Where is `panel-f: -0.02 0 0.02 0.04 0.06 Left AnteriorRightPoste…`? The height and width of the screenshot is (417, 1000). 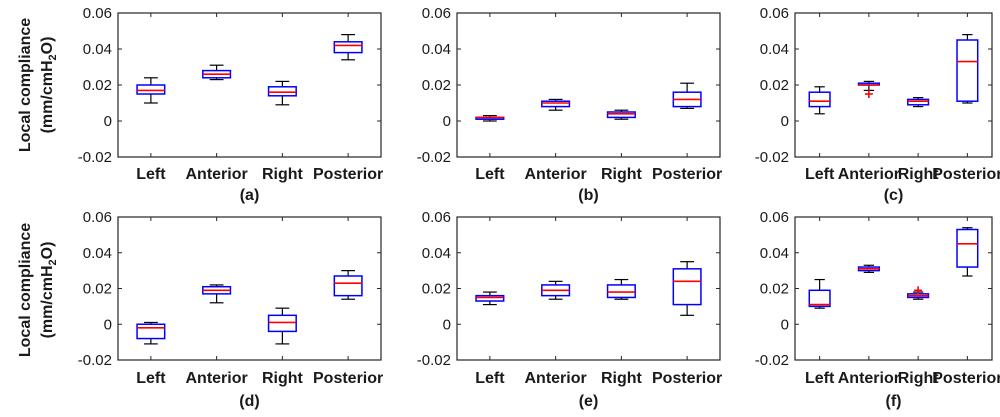
panel-f: -0.02 0 0.02 0.04 0.06 Left AnteriorRightPoste… is located at coordinates (877, 309).